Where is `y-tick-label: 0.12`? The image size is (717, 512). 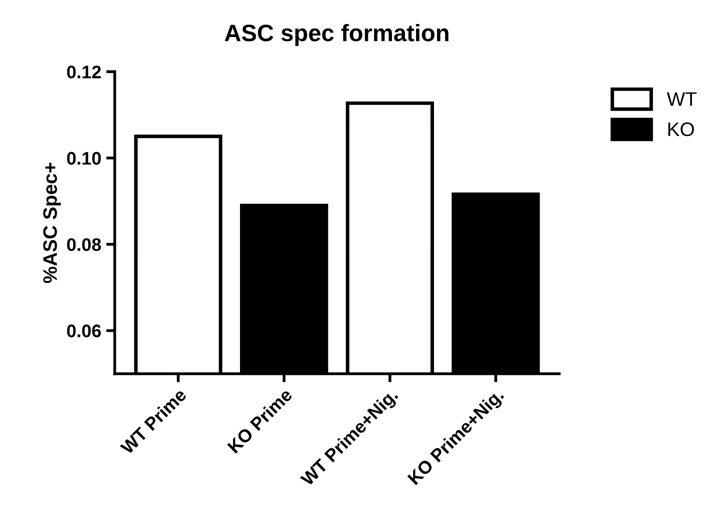
y-tick-label: 0.12 is located at coordinates (84, 72).